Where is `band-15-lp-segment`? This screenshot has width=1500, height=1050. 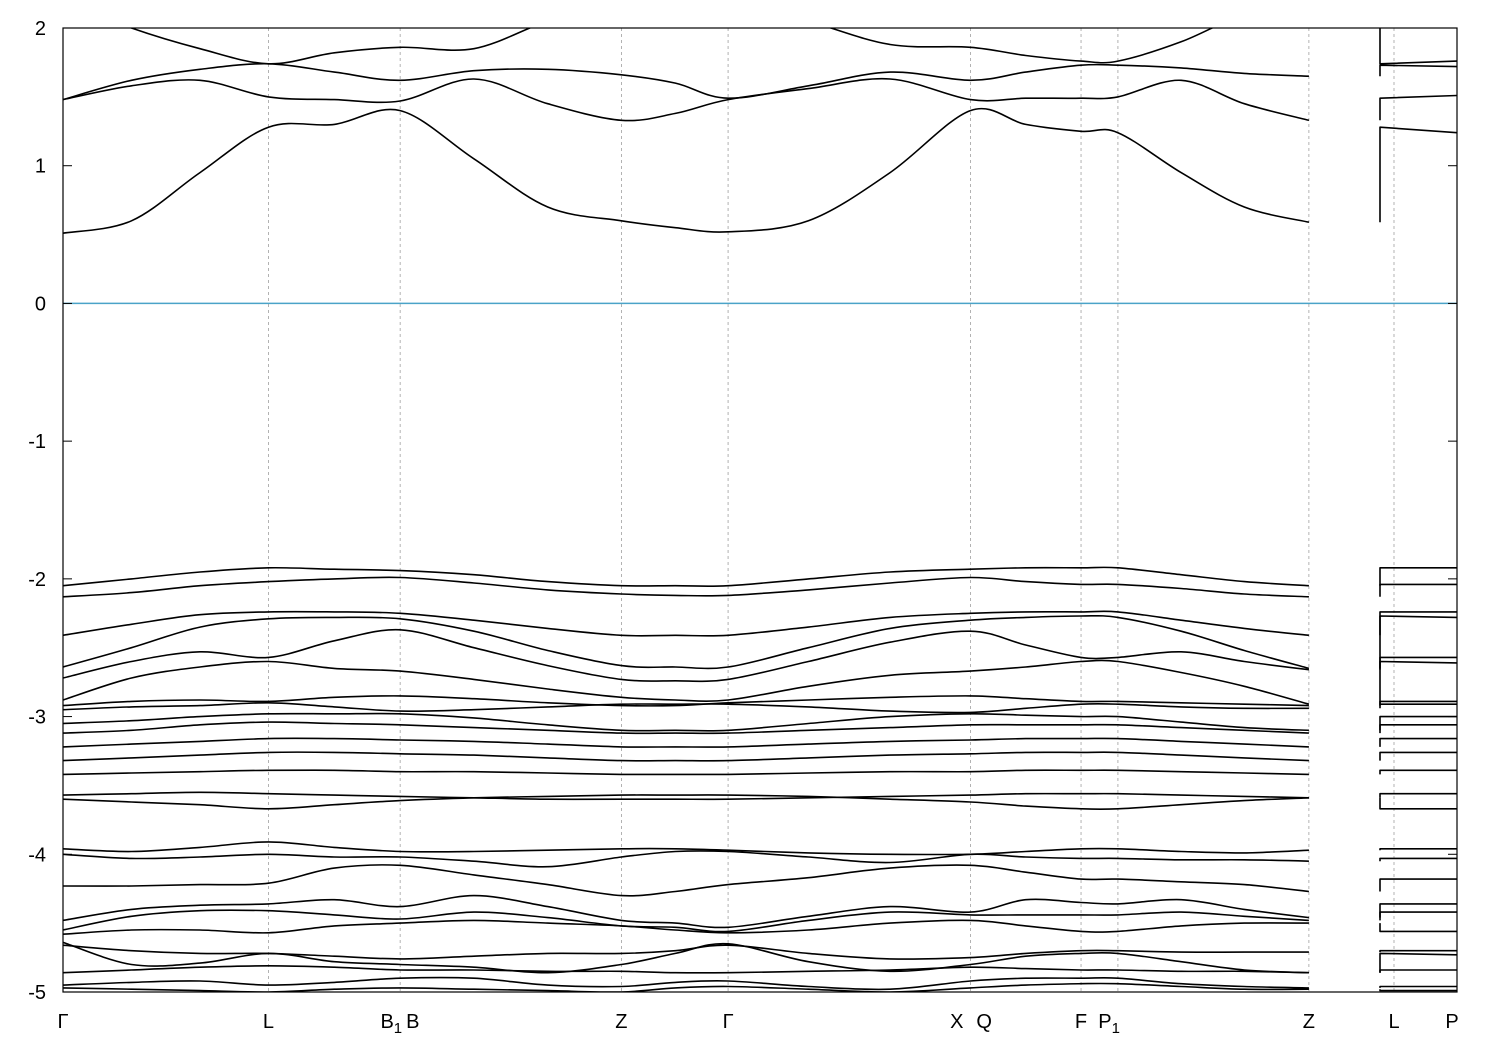
band-15-lp-segment is located at coordinates (1418, 742).